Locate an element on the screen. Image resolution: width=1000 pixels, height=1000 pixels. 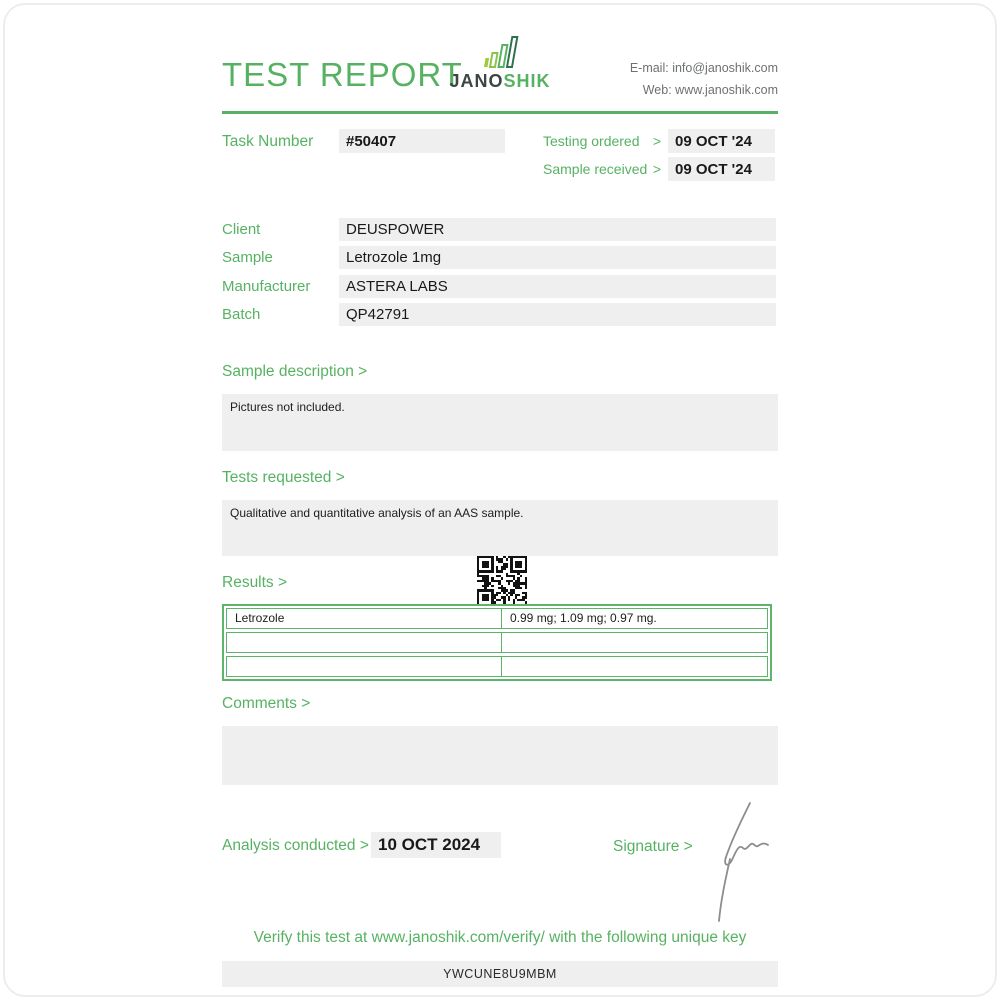
tests-requested-label: Tests requested > is located at coordinates (283, 477).